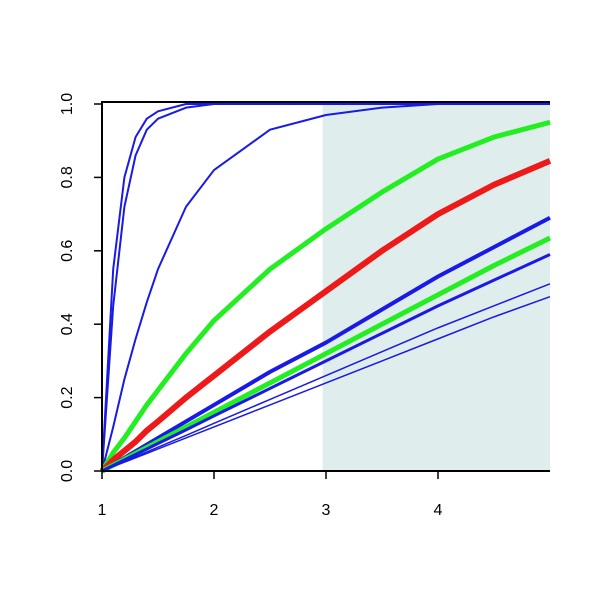 The image size is (600, 600). Describe the element at coordinates (67, 324) in the screenshot. I see `y-tick-label: 0.4` at that location.